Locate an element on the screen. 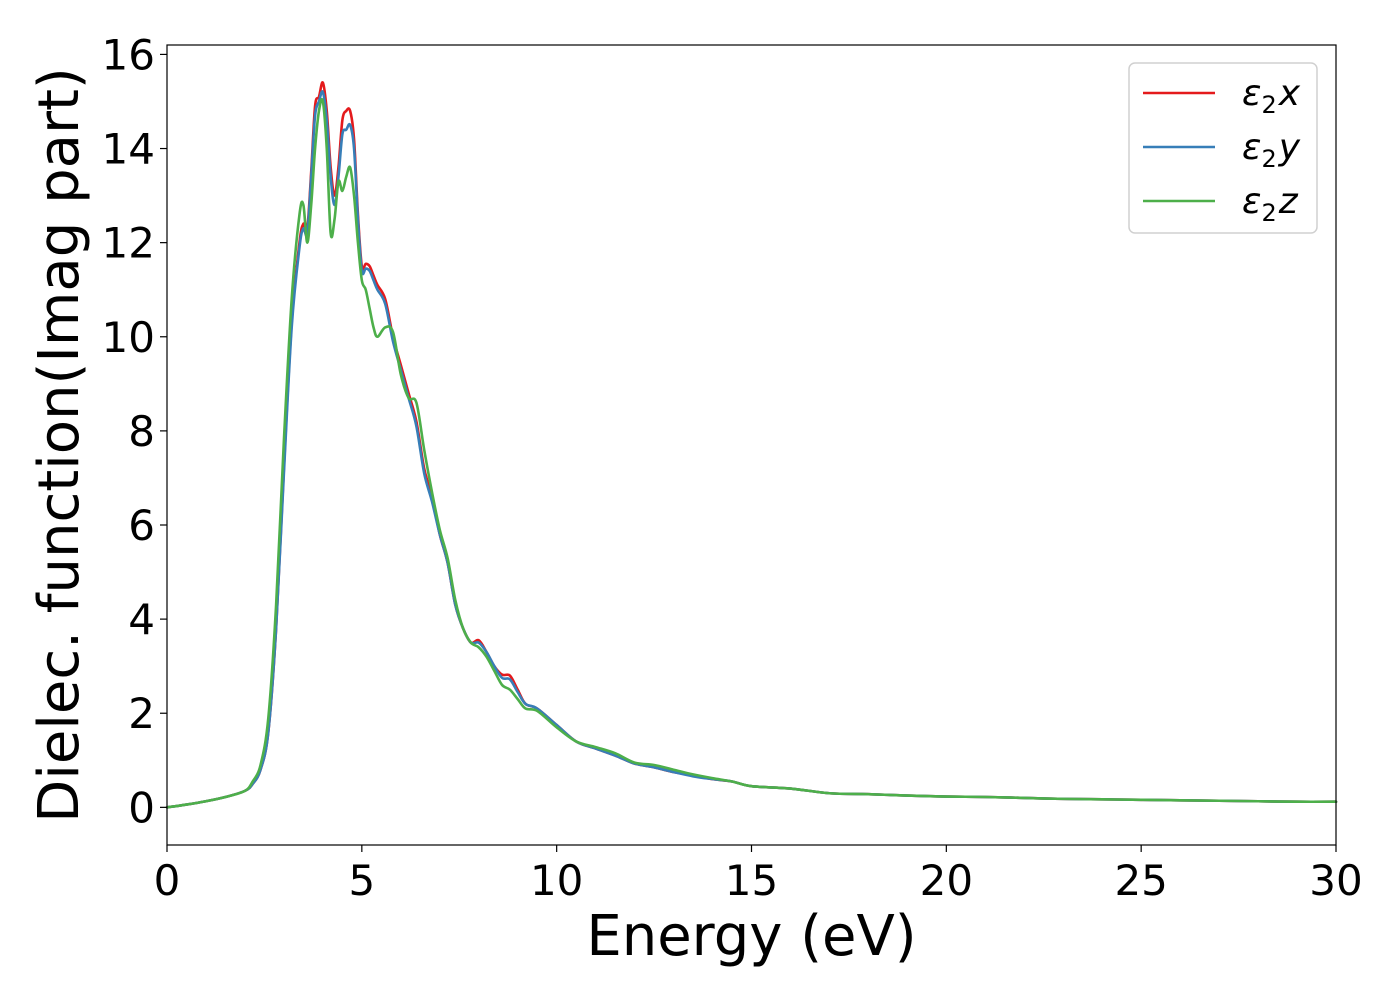 The width and height of the screenshot is (1400, 1000). y-tick-label: 14 is located at coordinates (128, 149).